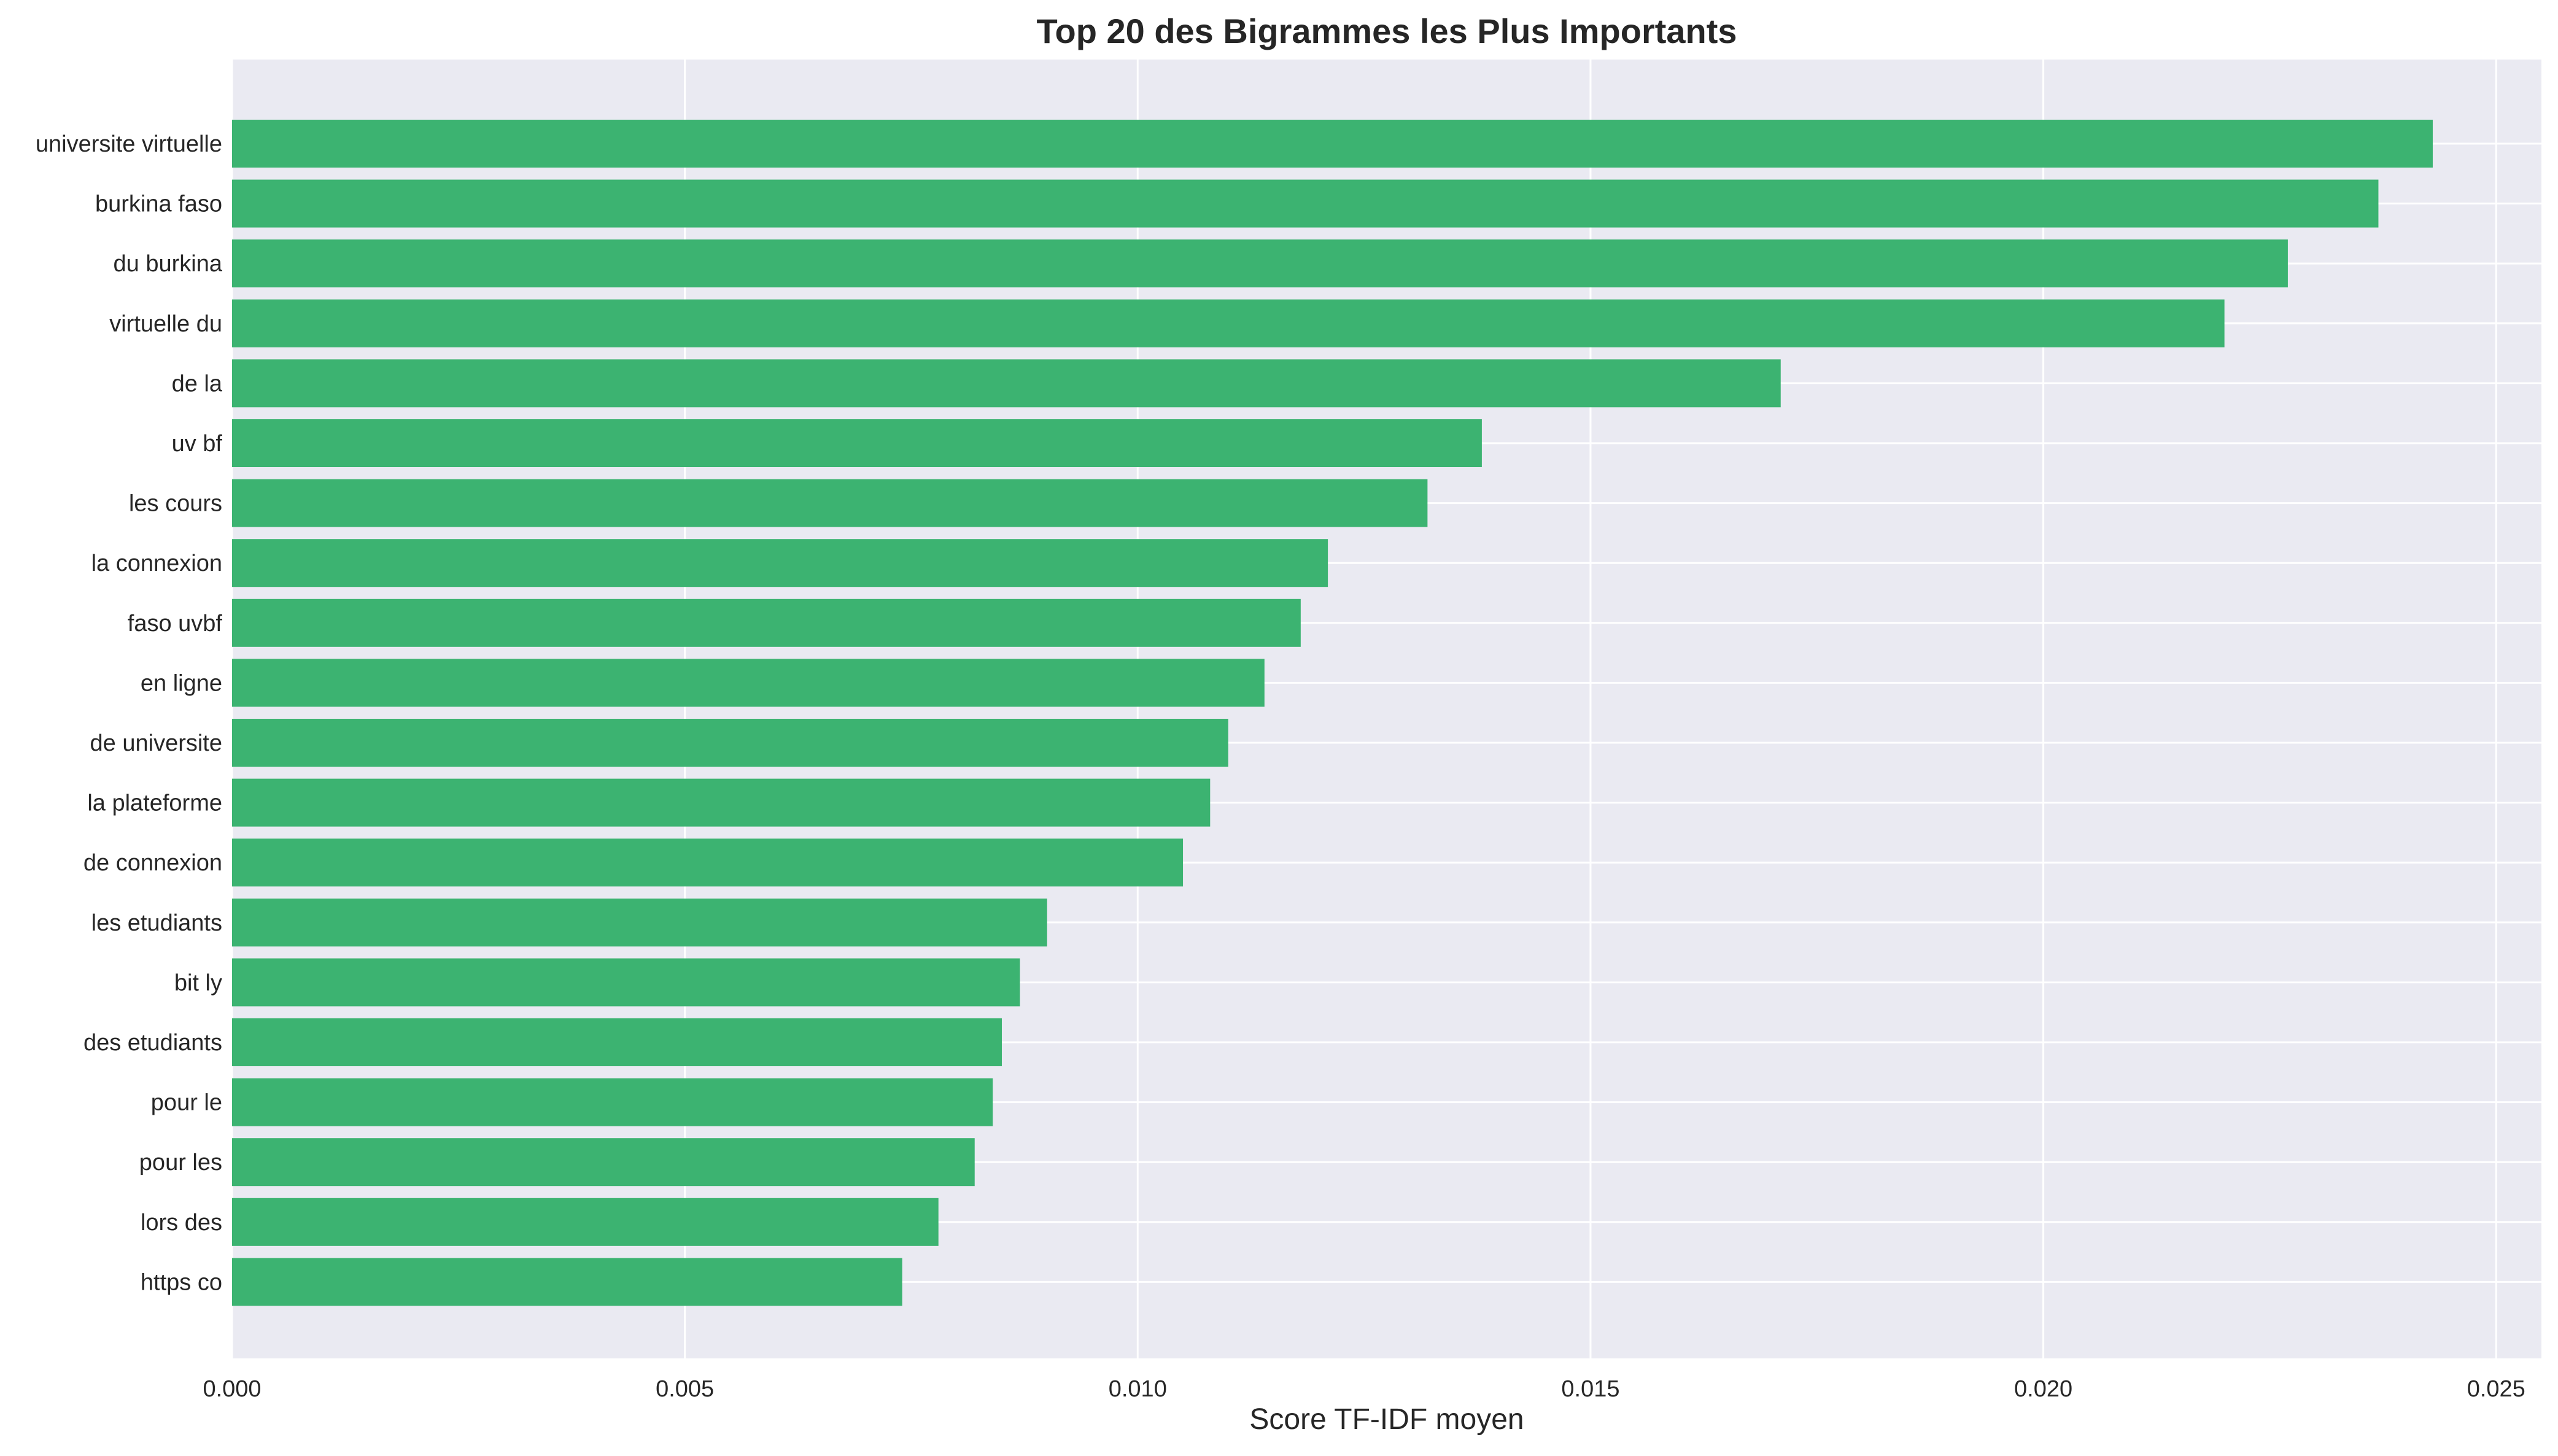 The image size is (2558, 1456). Describe the element at coordinates (156, 743) in the screenshot. I see `category-label: de universite` at that location.